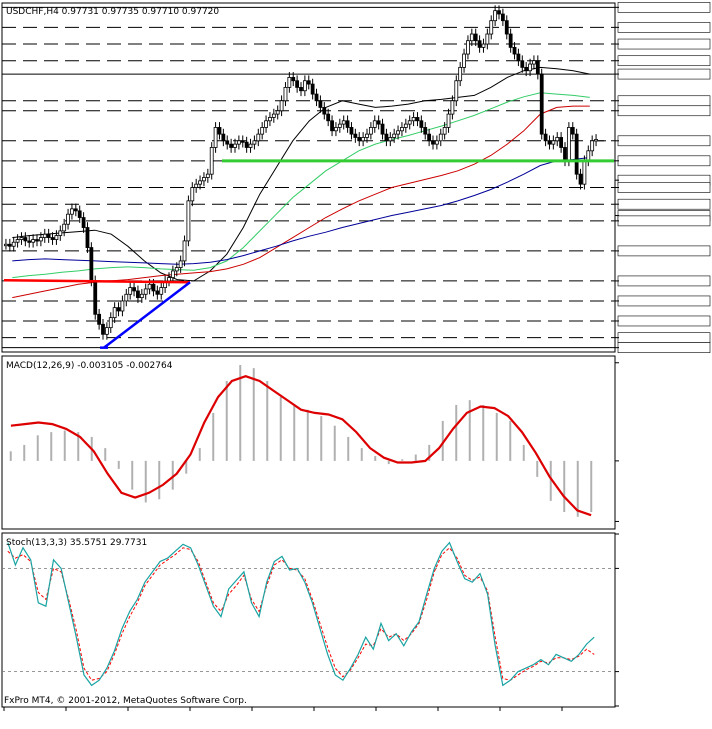 This screenshot has height=729, width=712. Describe the element at coordinates (617, 620) in the screenshot. I see `stoch-axis` at that location.